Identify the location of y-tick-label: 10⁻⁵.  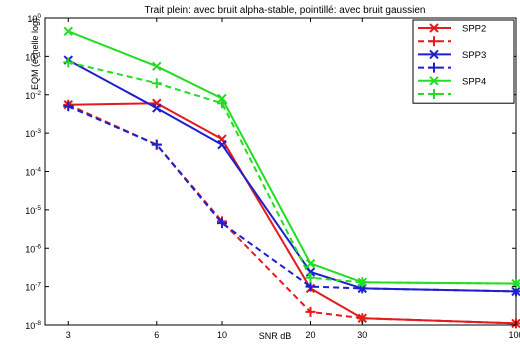
(33, 210).